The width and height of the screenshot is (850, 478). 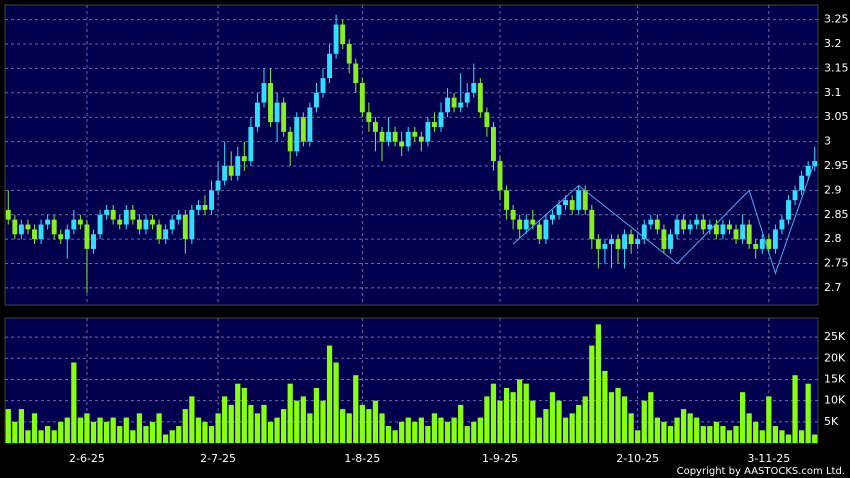 I want to click on y-tick-label: 5K, so click(x=831, y=421).